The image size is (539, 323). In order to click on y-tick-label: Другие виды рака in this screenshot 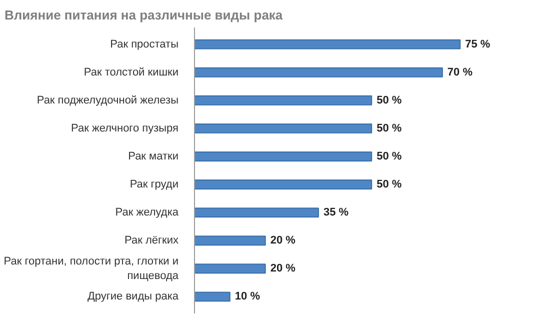, I will do `click(133, 296)`.